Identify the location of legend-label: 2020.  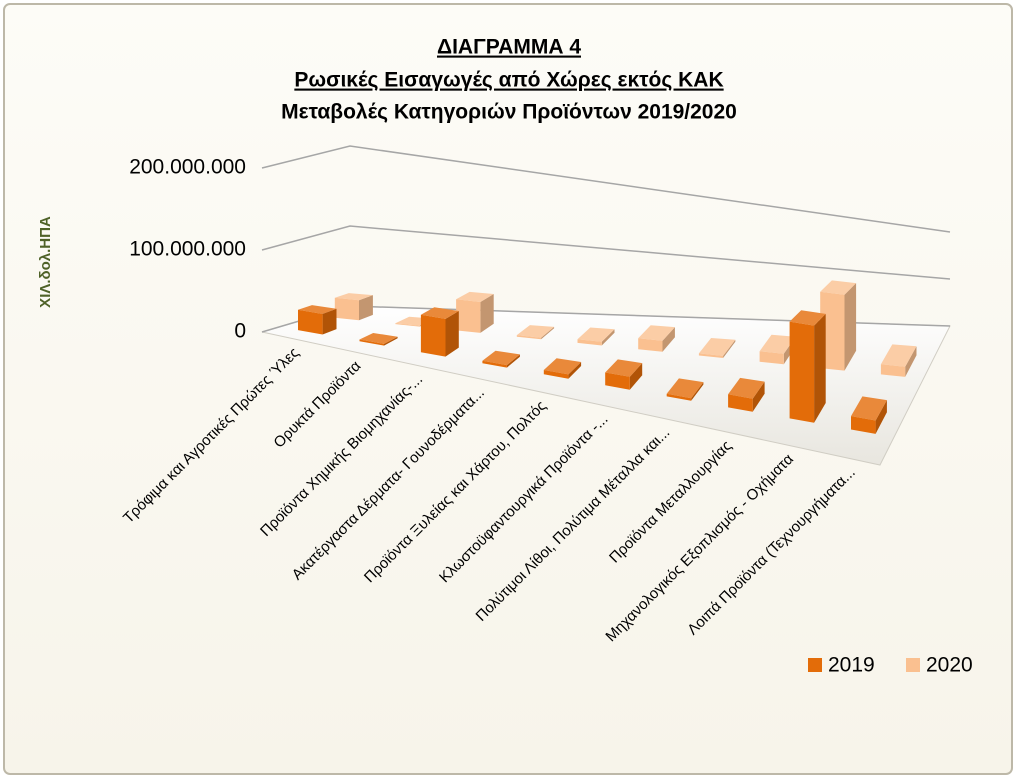
(949, 665).